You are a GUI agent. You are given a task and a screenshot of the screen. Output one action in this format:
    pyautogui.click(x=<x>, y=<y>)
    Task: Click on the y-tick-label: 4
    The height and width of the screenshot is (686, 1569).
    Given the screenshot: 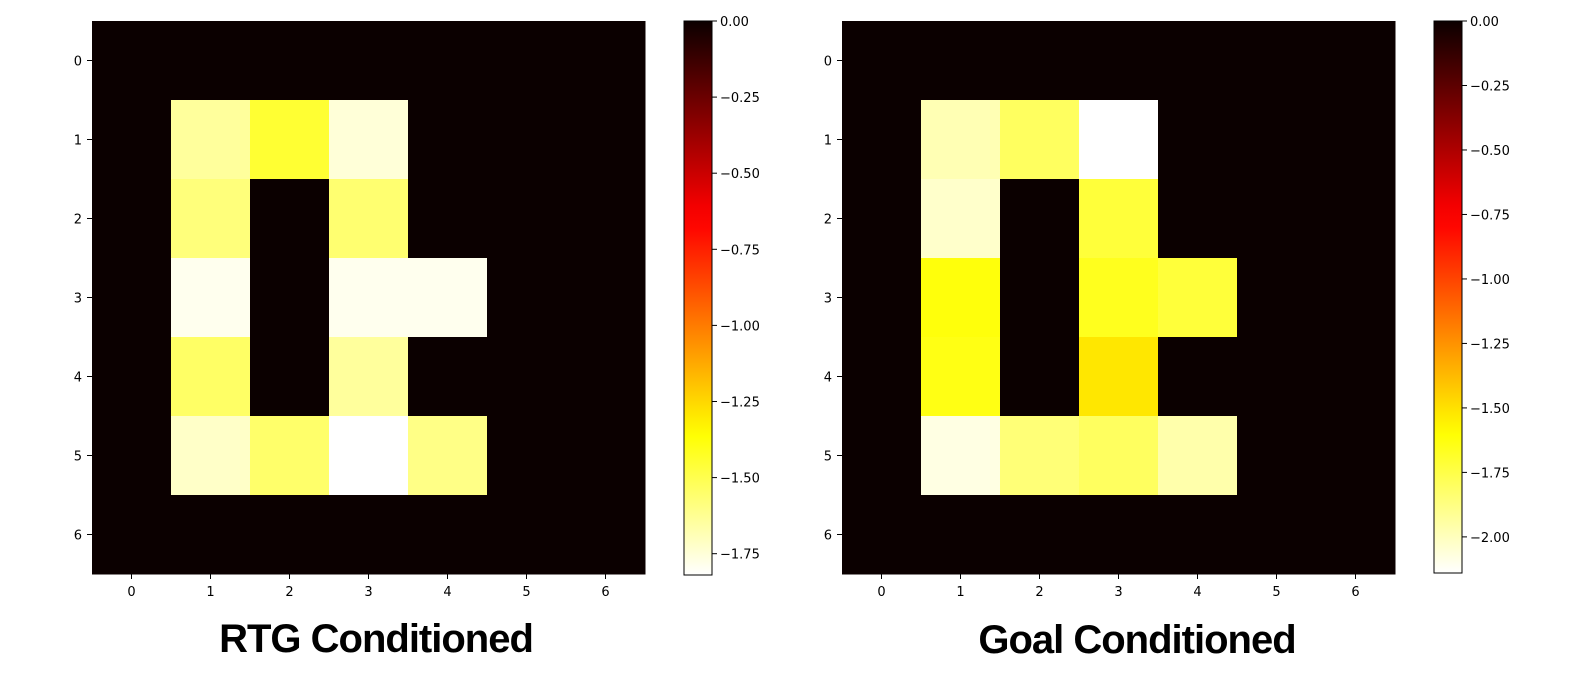 What is the action you would take?
    pyautogui.click(x=78, y=378)
    